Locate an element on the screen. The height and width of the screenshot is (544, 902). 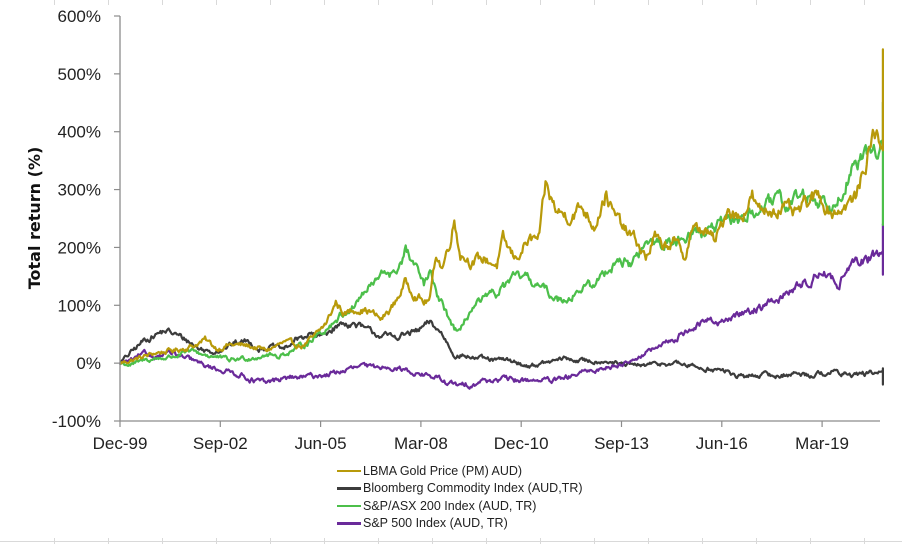
legend-item: S&P 500 Index (AUD, TR) is located at coordinates (460, 524).